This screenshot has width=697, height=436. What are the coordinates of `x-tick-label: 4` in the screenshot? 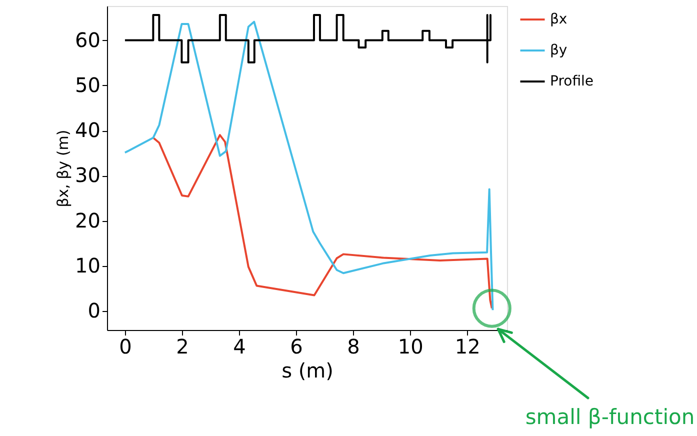 It's located at (239, 346).